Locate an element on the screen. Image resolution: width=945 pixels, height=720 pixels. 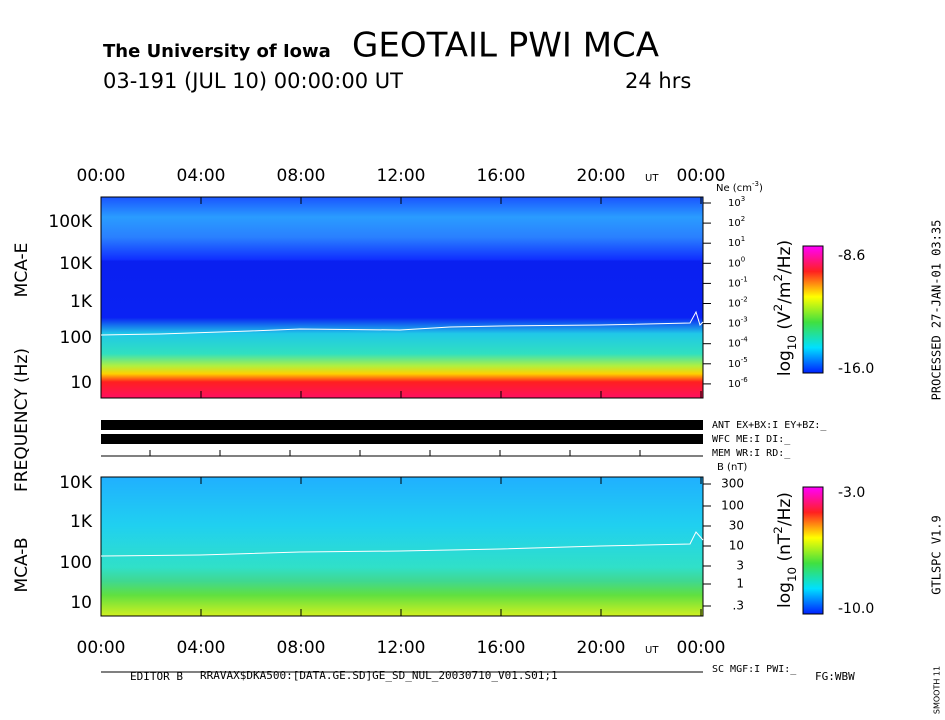
b-label: 3 is located at coordinates (740, 566).